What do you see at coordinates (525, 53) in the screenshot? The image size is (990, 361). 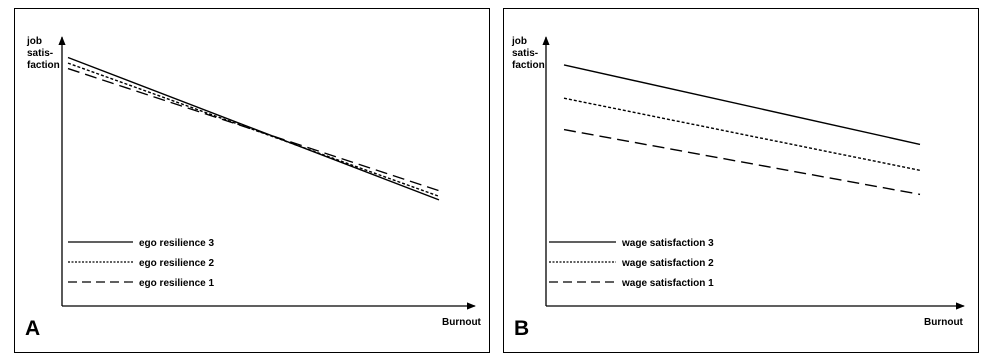 I see `chart-b-y-axis-label-line-2: satis-` at bounding box center [525, 53].